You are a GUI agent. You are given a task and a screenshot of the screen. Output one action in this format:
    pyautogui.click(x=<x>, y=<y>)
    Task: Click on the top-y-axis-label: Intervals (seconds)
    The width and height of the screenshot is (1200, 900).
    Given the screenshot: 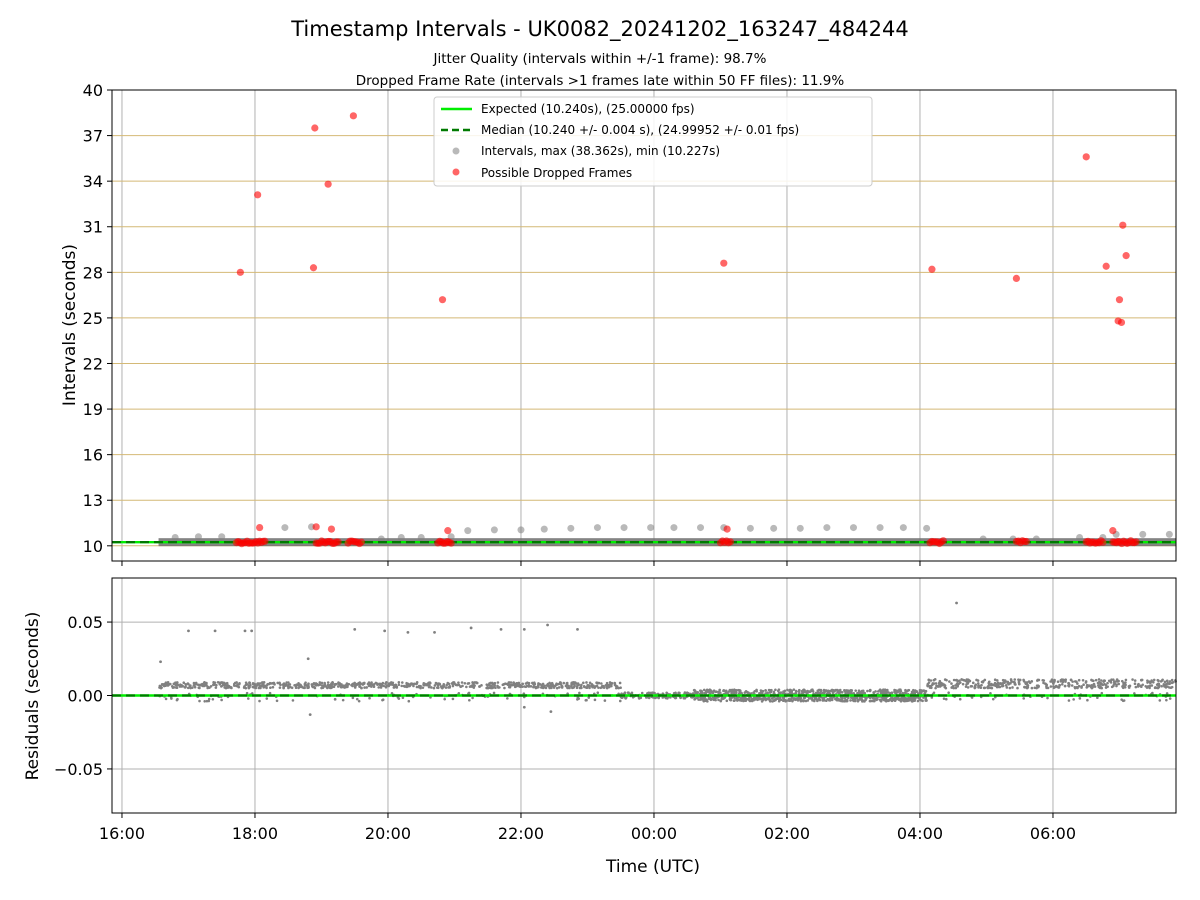 What is the action you would take?
    pyautogui.click(x=70, y=325)
    